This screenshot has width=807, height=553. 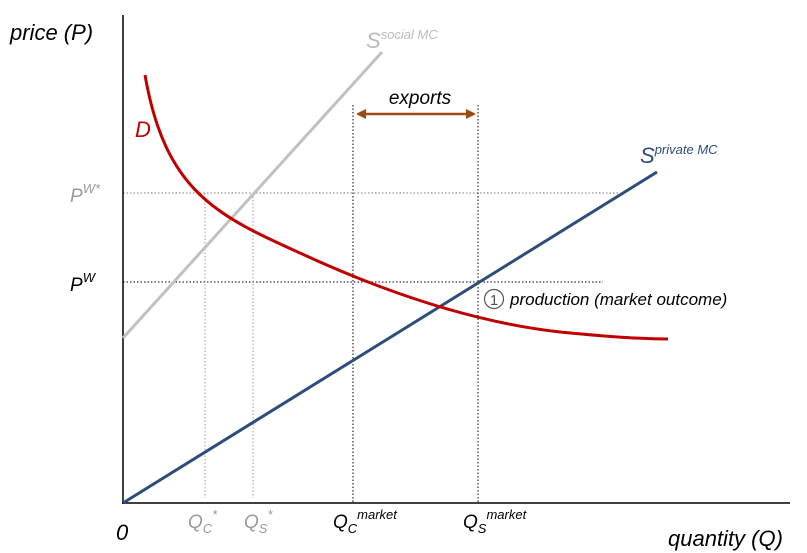 What do you see at coordinates (410, 34) in the screenshot?
I see `superscript: social MC` at bounding box center [410, 34].